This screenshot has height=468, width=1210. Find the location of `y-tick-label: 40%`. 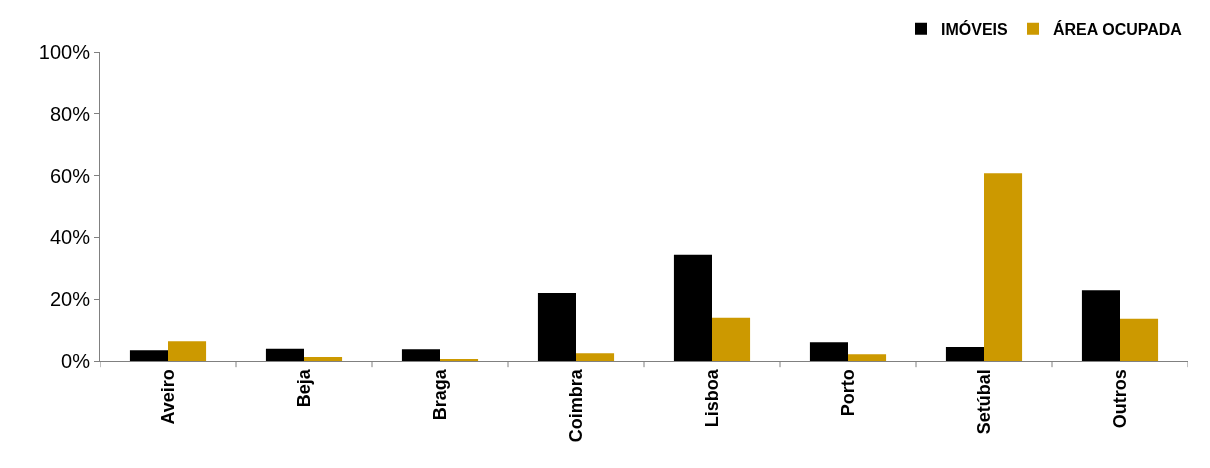

y-tick-label: 40% is located at coordinates (70, 237).